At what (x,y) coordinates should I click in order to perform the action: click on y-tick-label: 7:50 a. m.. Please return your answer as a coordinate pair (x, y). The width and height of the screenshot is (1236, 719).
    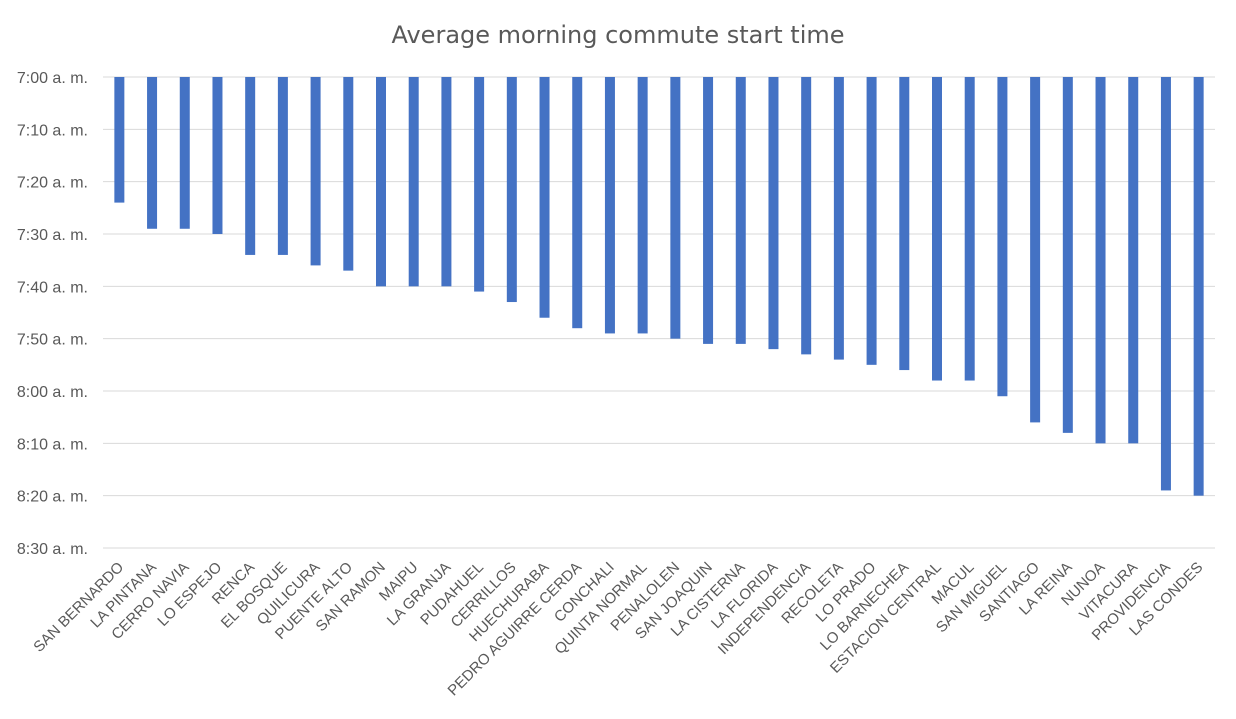
    Looking at the image, I should click on (52, 340).